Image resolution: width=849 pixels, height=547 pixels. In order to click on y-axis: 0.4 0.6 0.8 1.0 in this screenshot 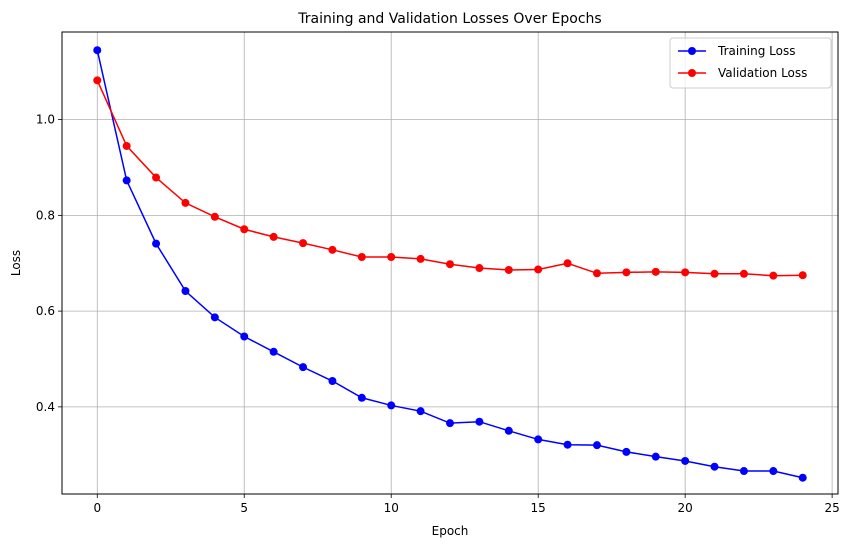, I will do `click(49, 263)`.